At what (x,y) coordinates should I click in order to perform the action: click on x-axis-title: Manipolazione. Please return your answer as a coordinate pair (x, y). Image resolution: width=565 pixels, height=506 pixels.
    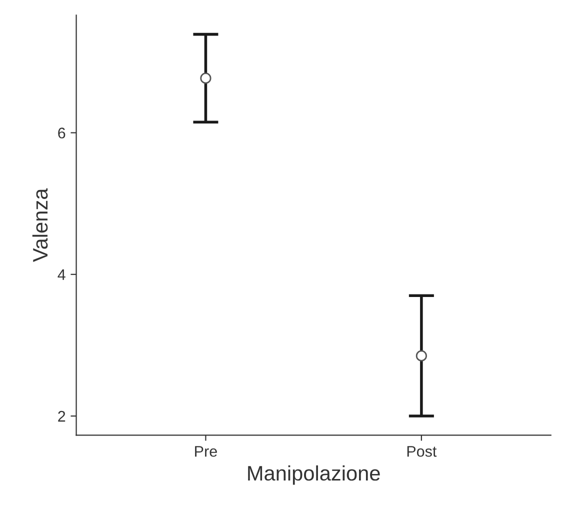
    Looking at the image, I should click on (314, 475).